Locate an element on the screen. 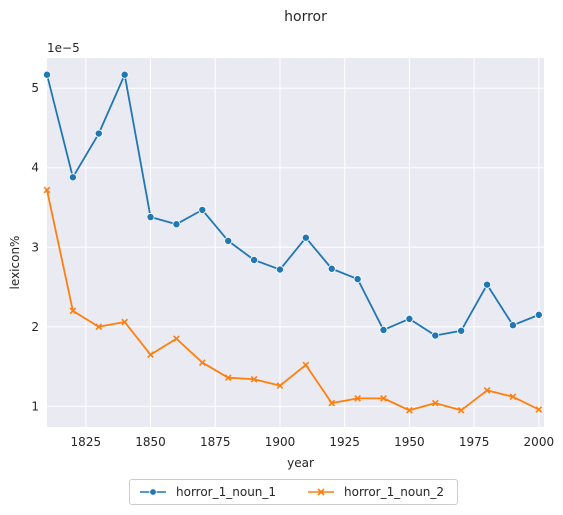  x-tick-label: 2000 is located at coordinates (539, 442).